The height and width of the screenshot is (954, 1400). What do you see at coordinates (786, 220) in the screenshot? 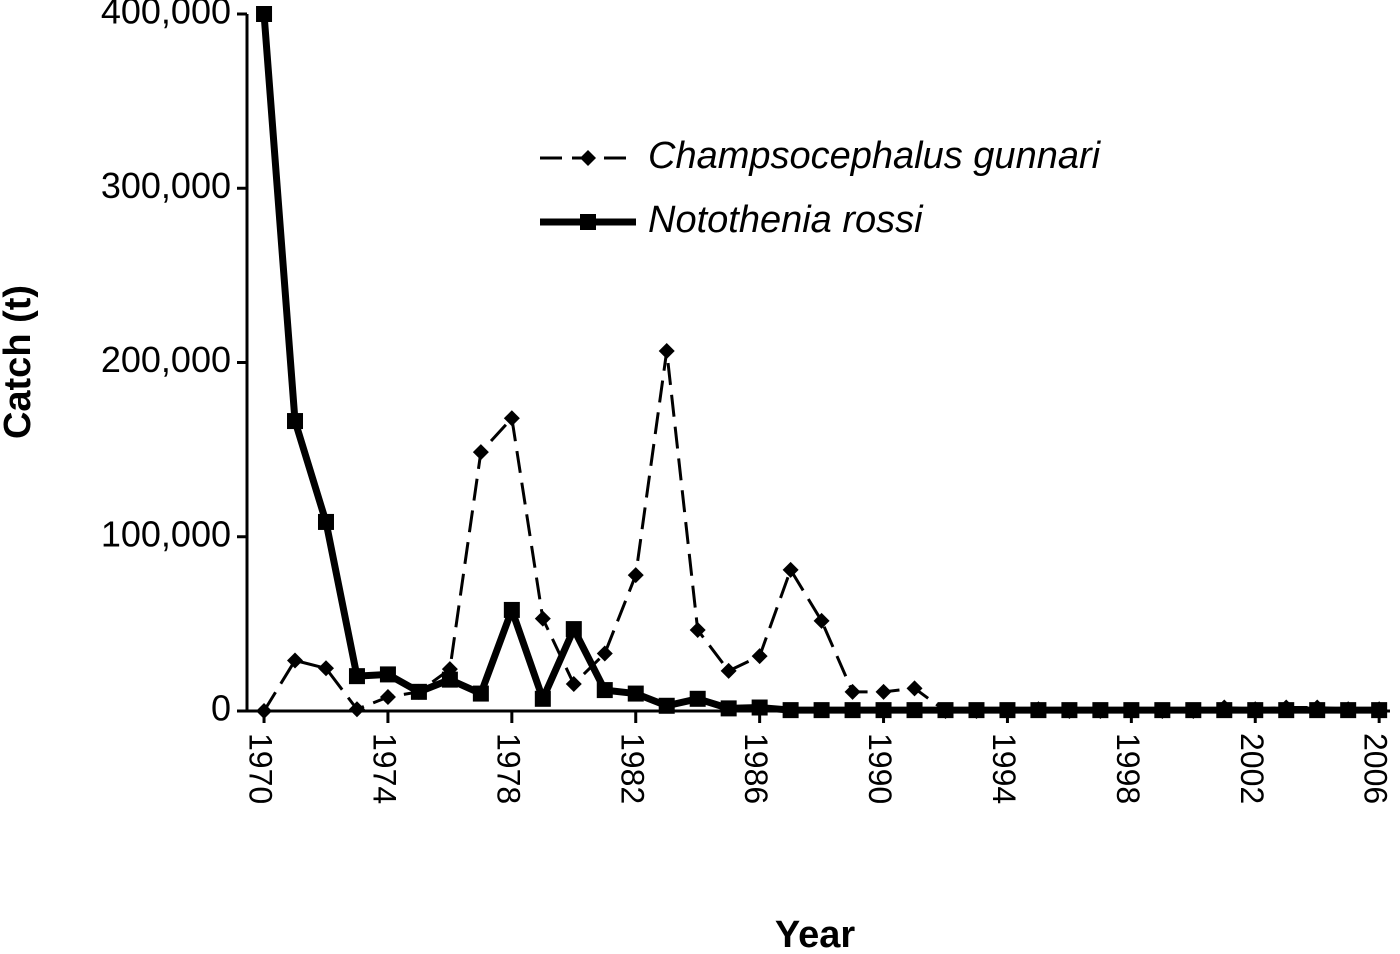
I see `legend-label: Notothenia rossi` at bounding box center [786, 220].